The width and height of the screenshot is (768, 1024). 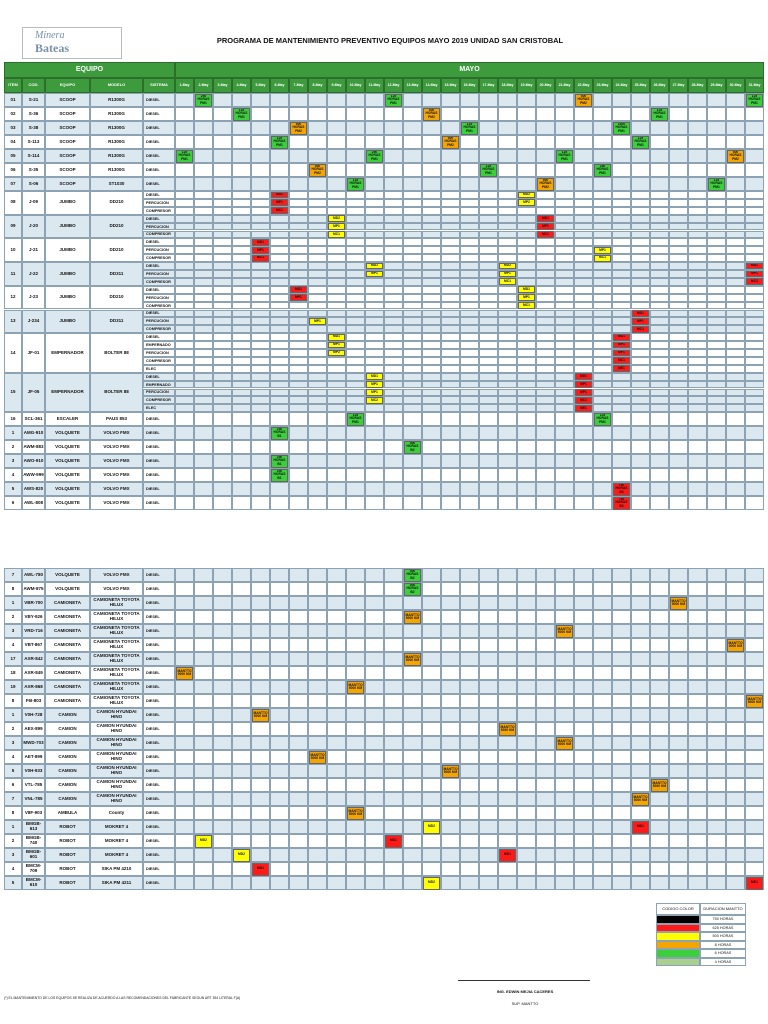 What do you see at coordinates (336, 85) in the screenshot?
I see `day-header: 9-May` at bounding box center [336, 85].